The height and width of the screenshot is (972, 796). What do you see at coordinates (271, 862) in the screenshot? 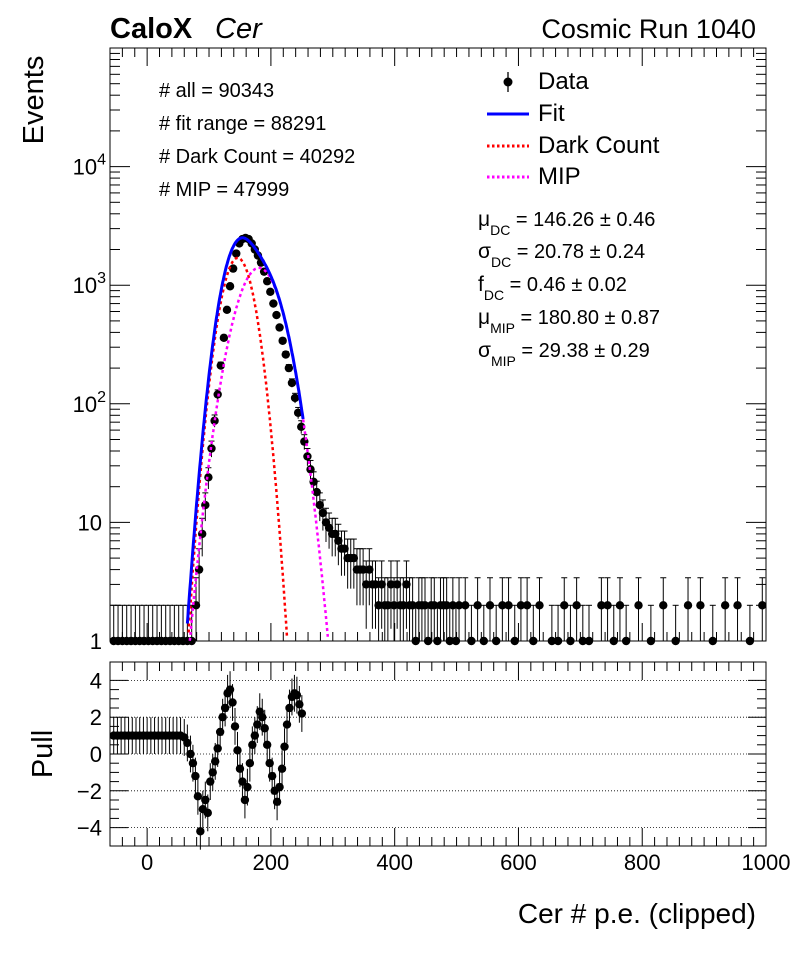
I see `x-tick-label: 200` at bounding box center [271, 862].